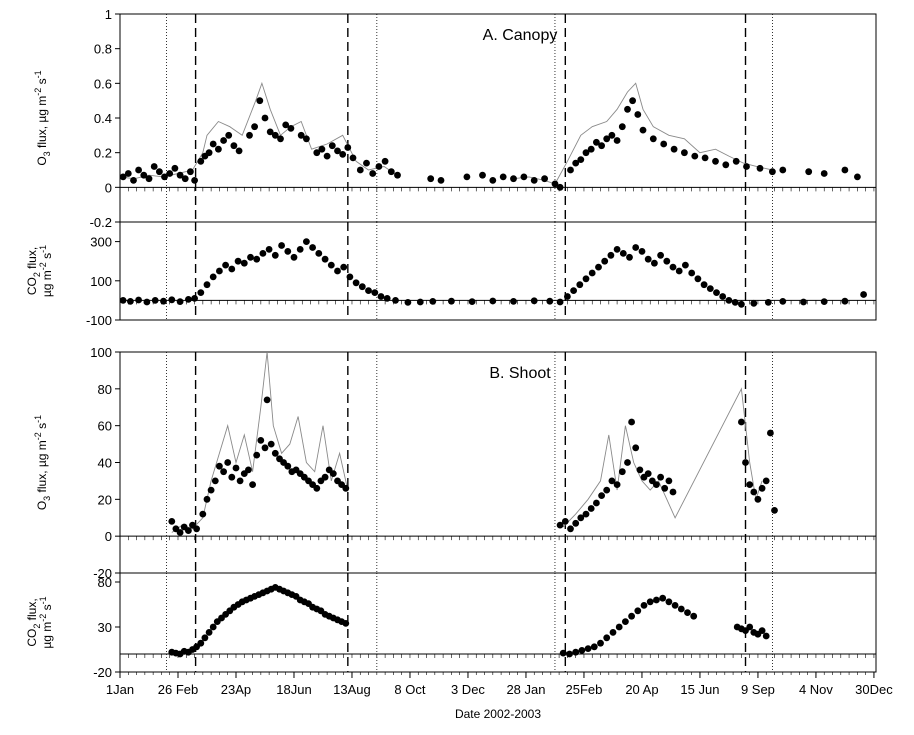 This screenshot has width=914, height=735. Describe the element at coordinates (108, 187) in the screenshot. I see `y-tick-label-canopy-o3: 0` at that location.